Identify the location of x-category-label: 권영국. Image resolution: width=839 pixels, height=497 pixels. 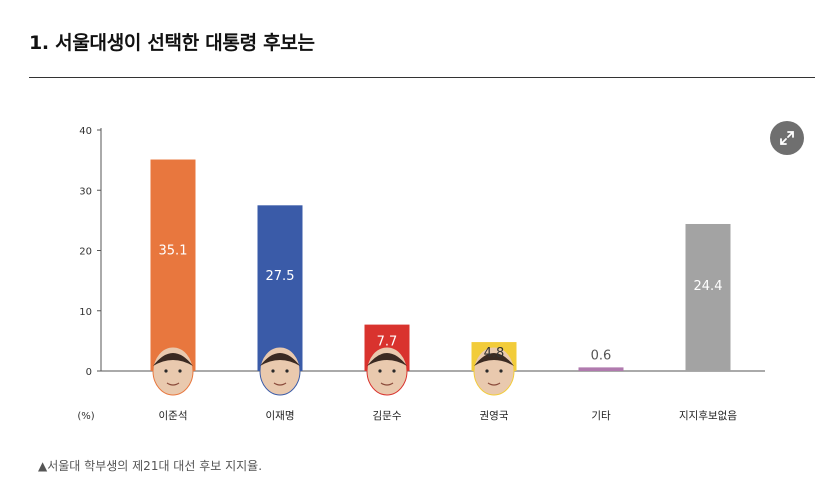
(494, 416).